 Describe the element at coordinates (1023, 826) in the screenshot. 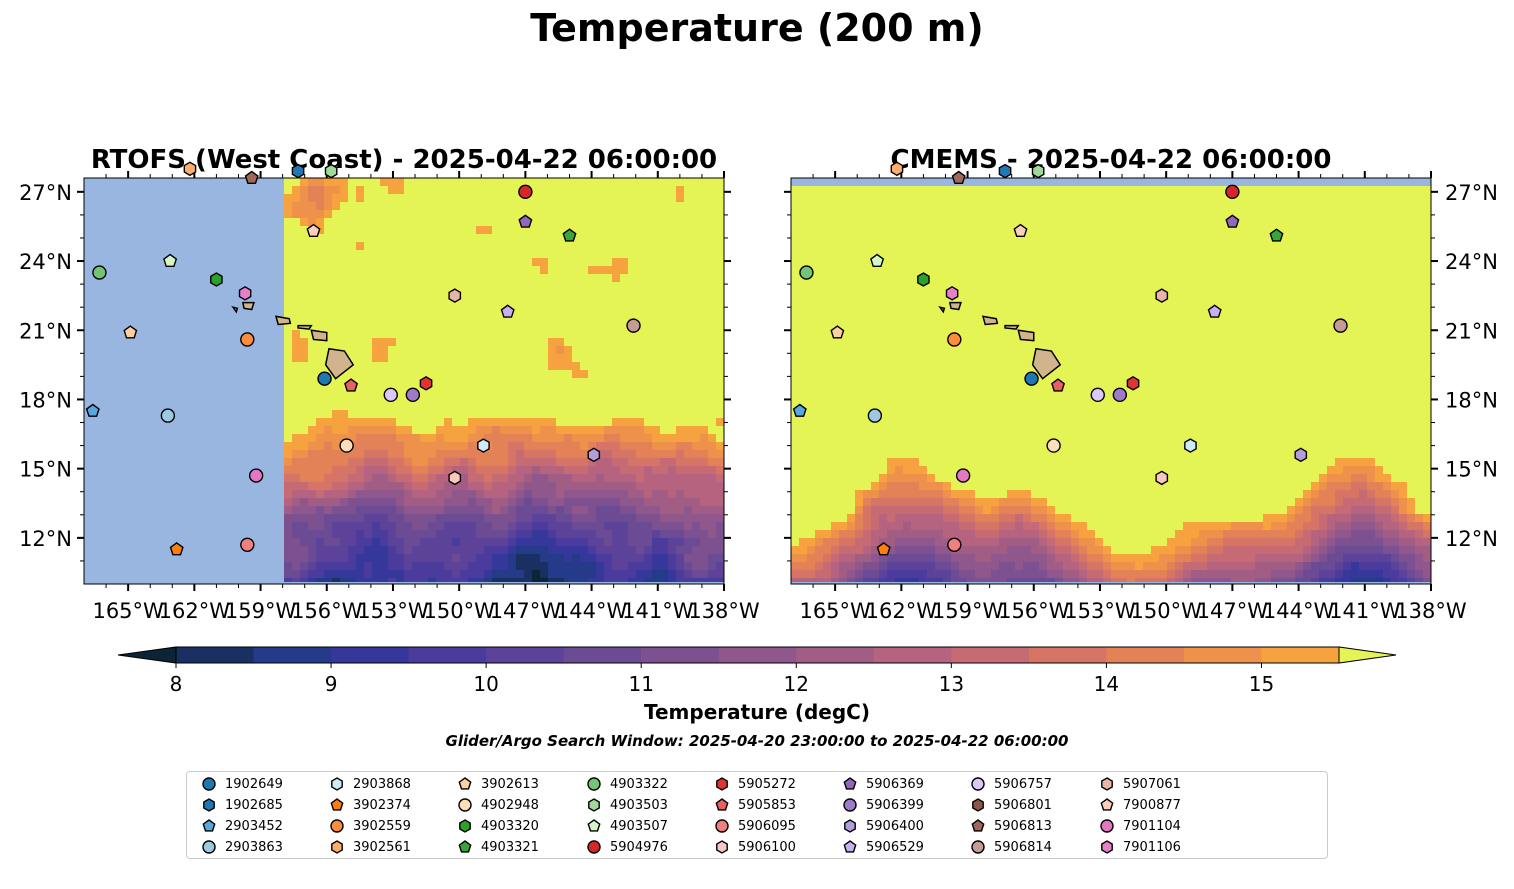

I see `legend-label: 5906813` at that location.